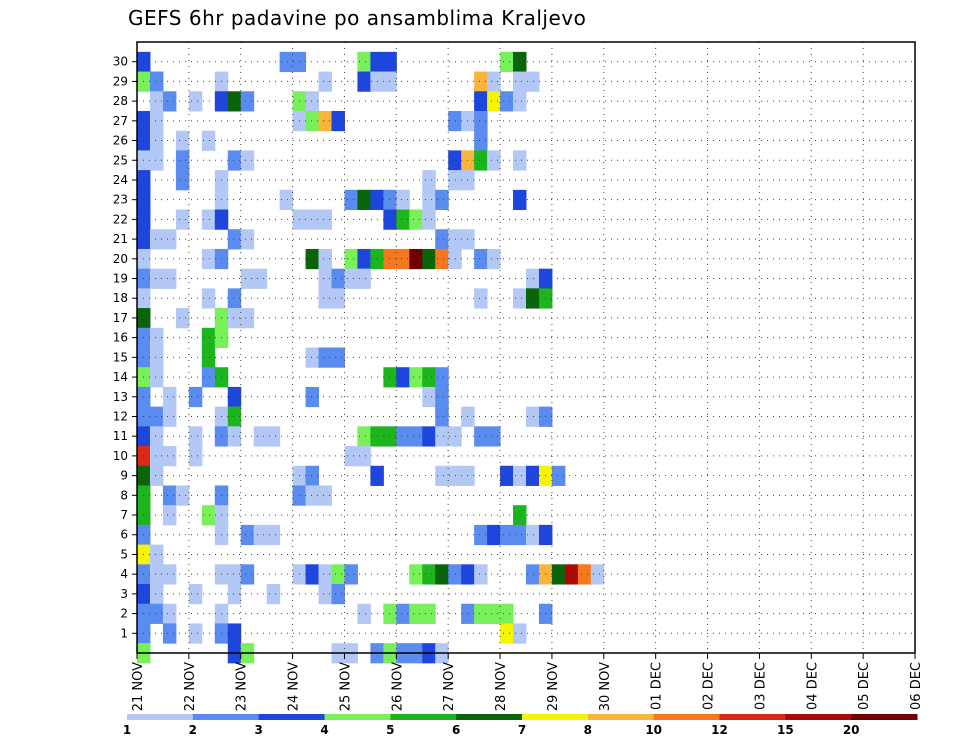 The width and height of the screenshot is (960, 742). Describe the element at coordinates (127, 730) in the screenshot. I see `legend-label: 1` at that location.